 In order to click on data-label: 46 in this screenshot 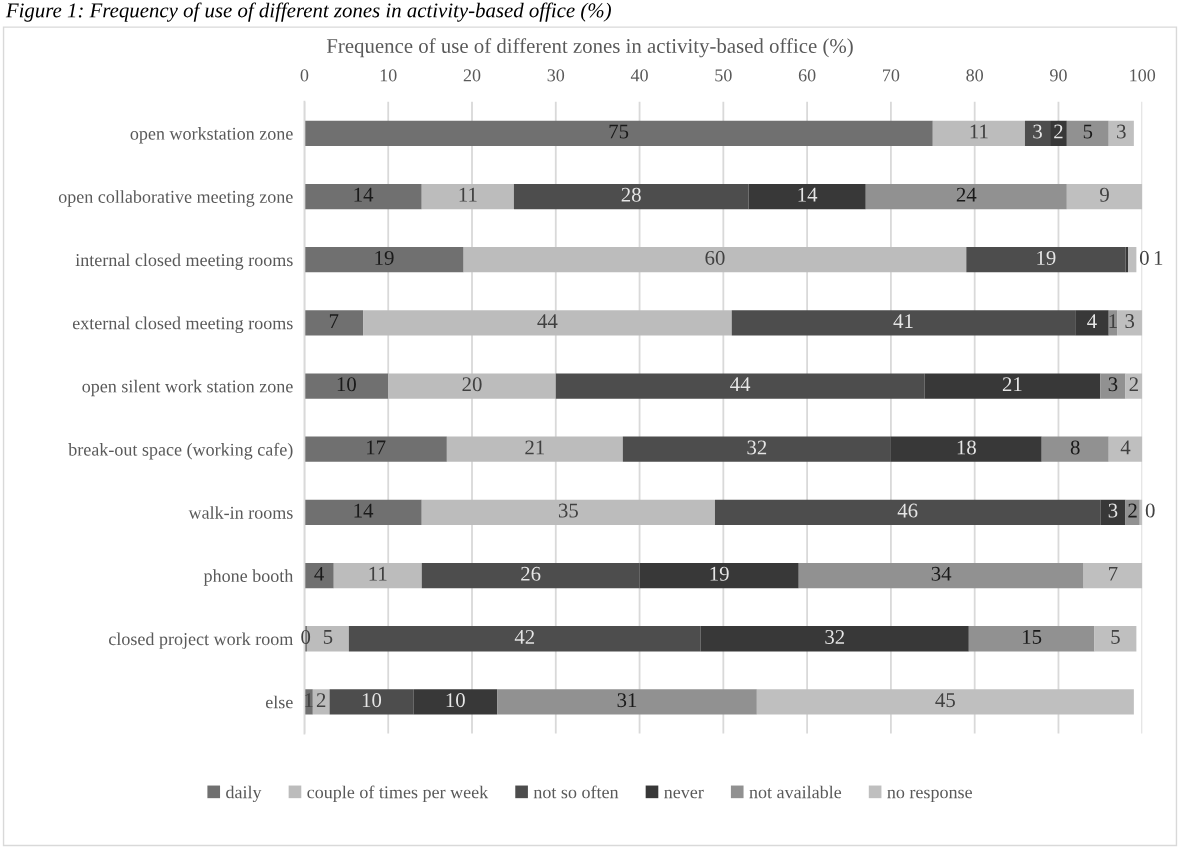, I will do `click(907, 510)`.